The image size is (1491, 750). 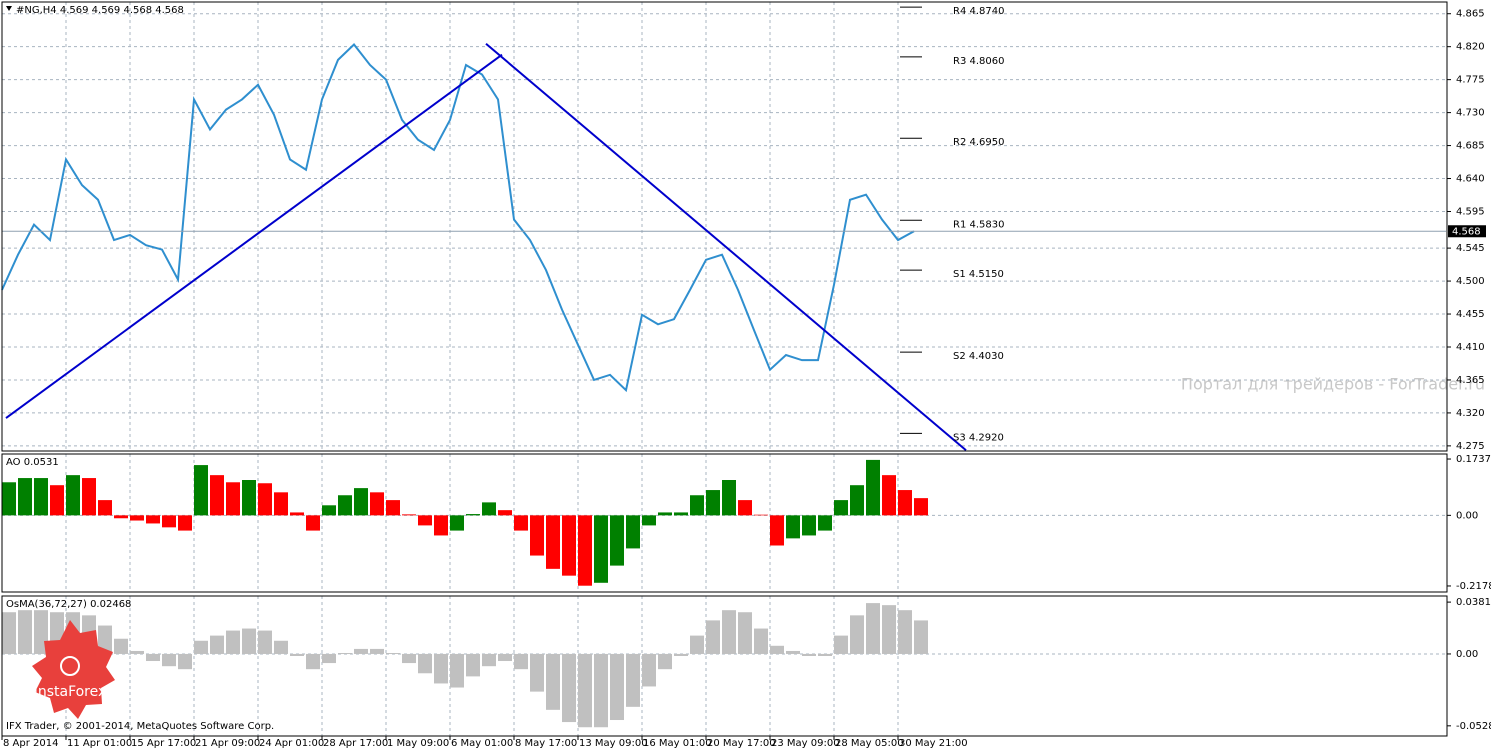 What do you see at coordinates (805, 743) in the screenshot?
I see `x-tick-label: 23 May 09:00` at bounding box center [805, 743].